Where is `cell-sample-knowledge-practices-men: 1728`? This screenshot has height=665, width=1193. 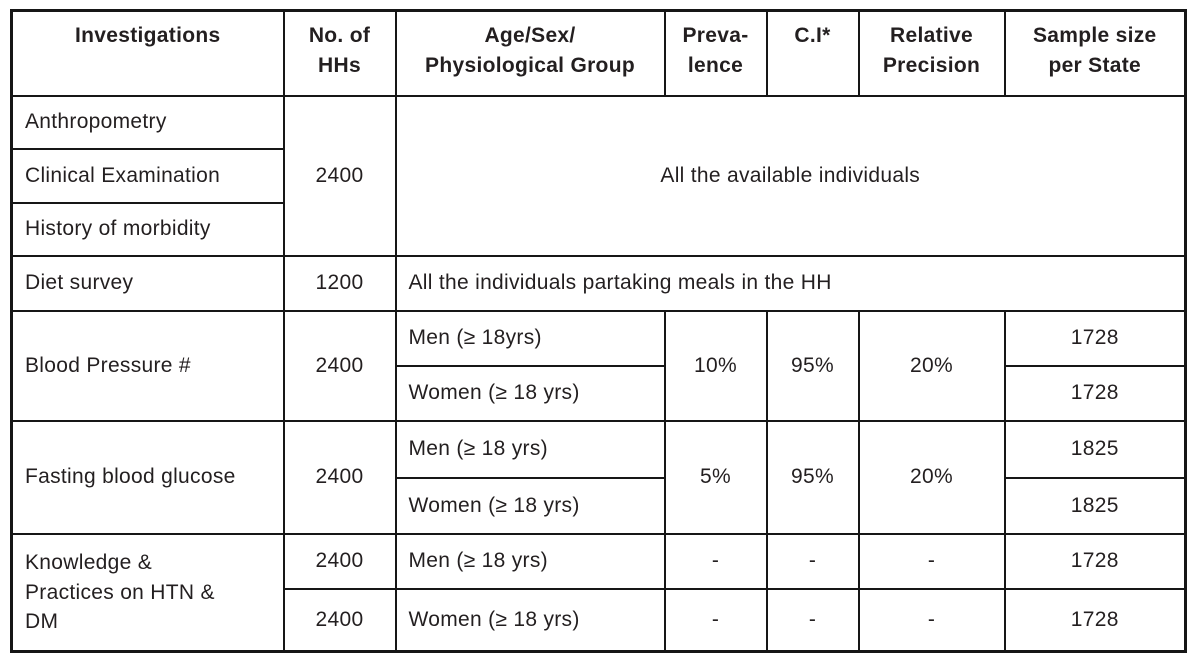 cell-sample-knowledge-practices-men: 1728 is located at coordinates (1095, 561).